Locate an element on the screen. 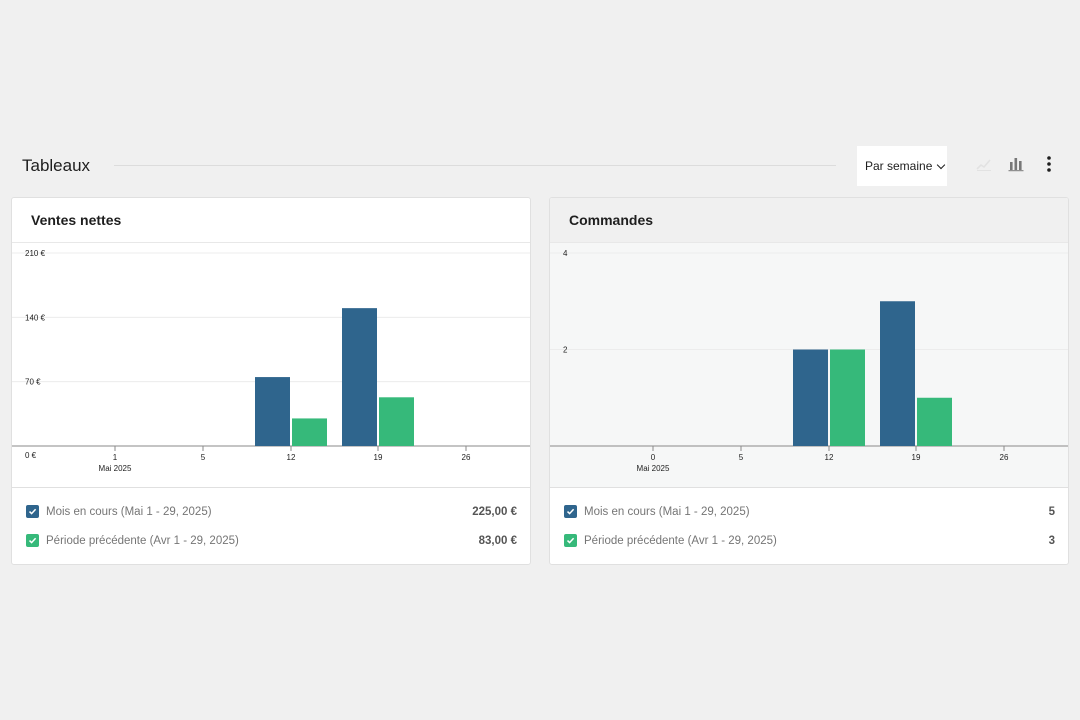 The image size is (1080, 720). x-tick-label: 0 is located at coordinates (653, 457).